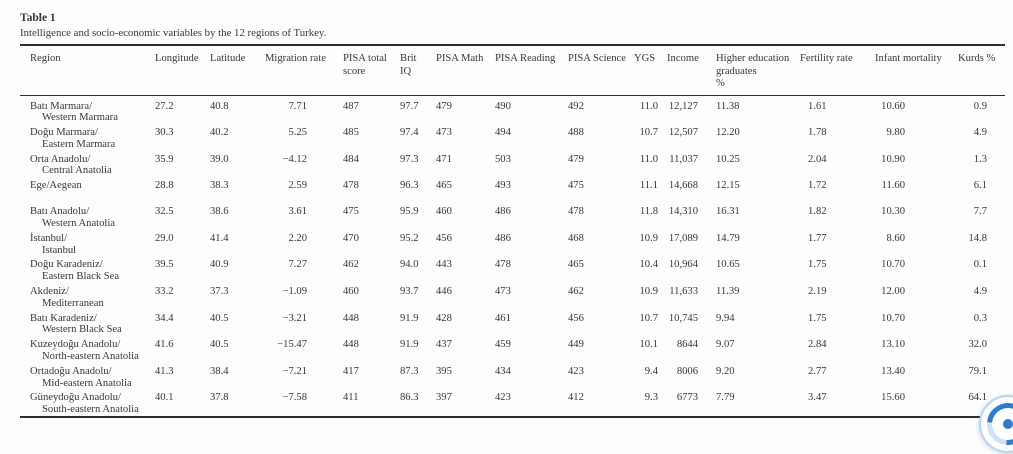  Describe the element at coordinates (219, 159) in the screenshot. I see `cell: 39.0` at that location.